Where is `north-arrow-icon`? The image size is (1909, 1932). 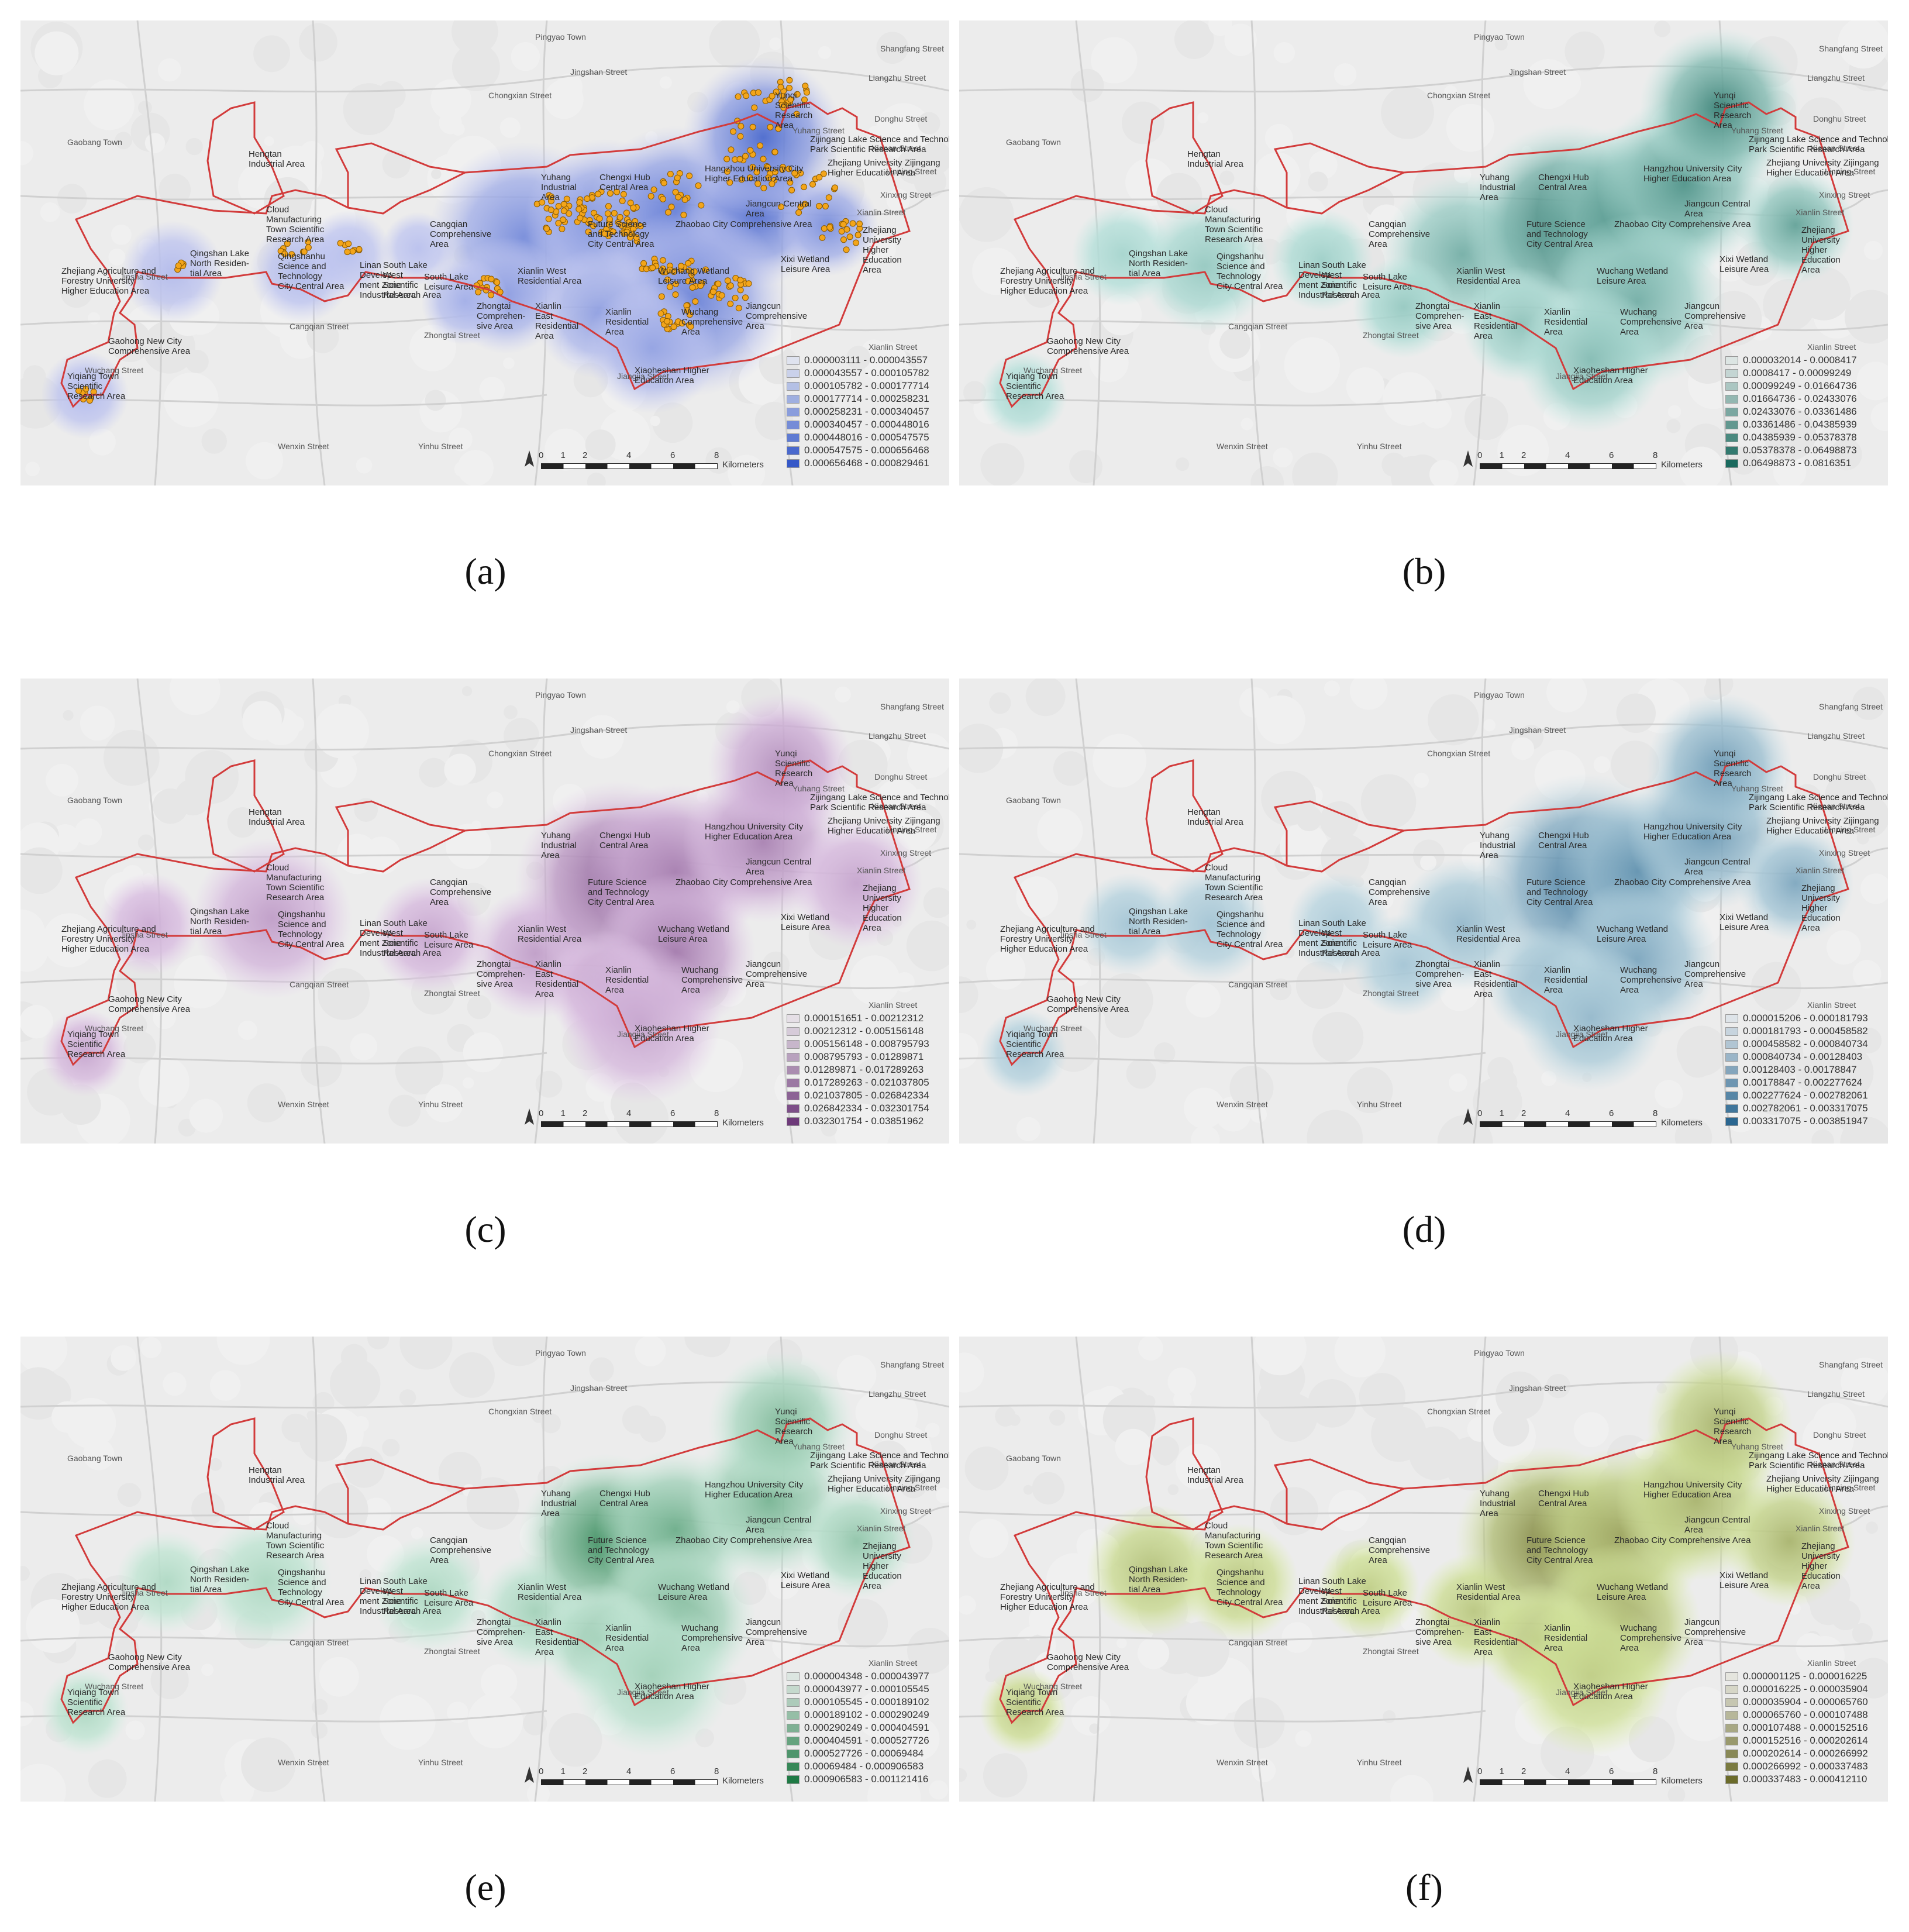 north-arrow-icon is located at coordinates (529, 1774).